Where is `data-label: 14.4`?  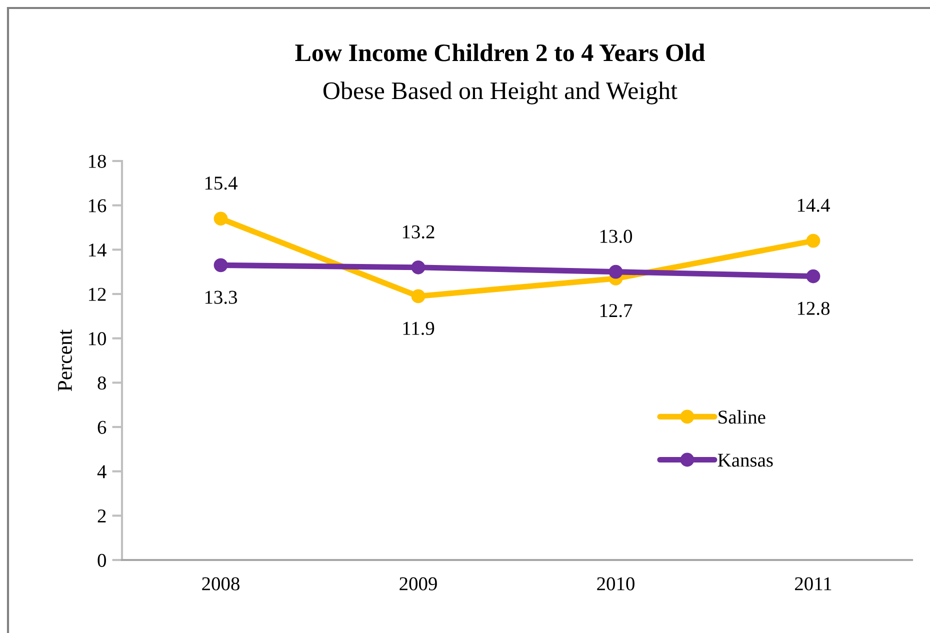 data-label: 14.4 is located at coordinates (814, 205).